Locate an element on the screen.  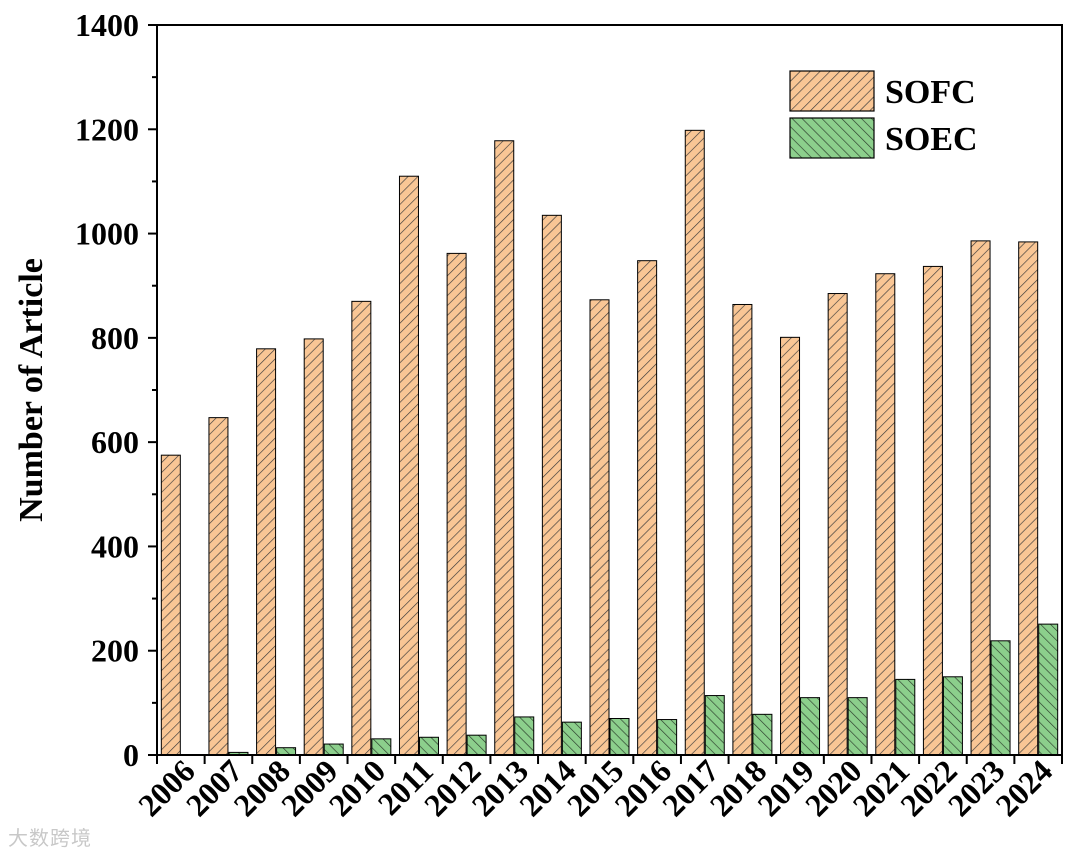
y-tick-label-1000: 1000 is located at coordinates (107, 234).